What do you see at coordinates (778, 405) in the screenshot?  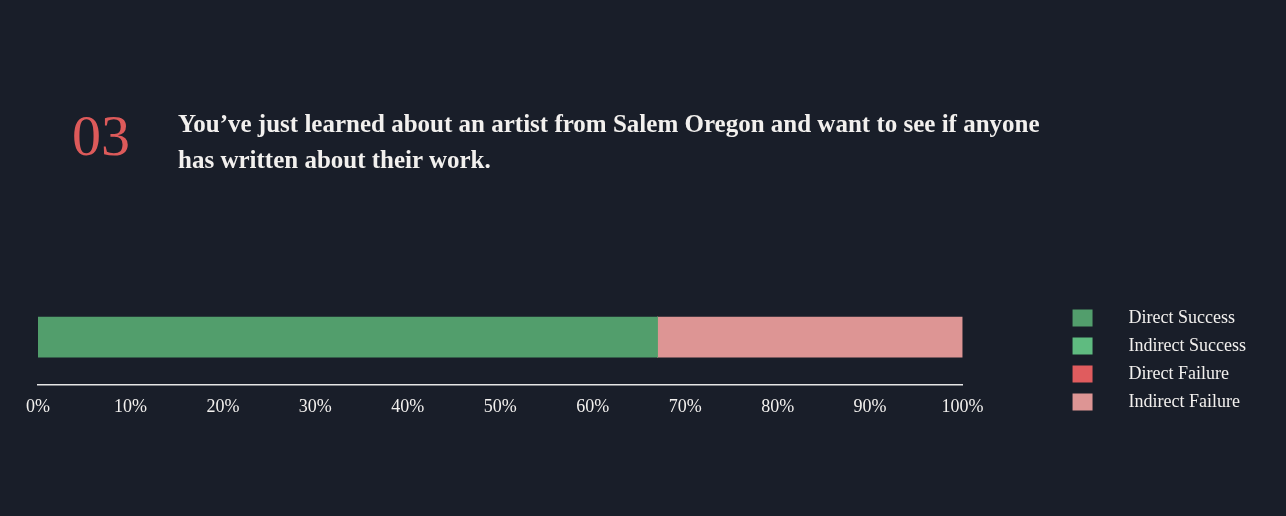 I see `x-tick-label: 80%` at bounding box center [778, 405].